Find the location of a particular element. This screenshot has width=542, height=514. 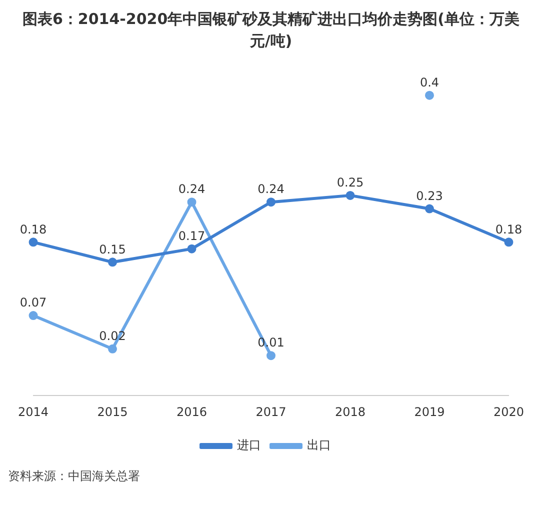

data-label: 0.17 is located at coordinates (192, 235).